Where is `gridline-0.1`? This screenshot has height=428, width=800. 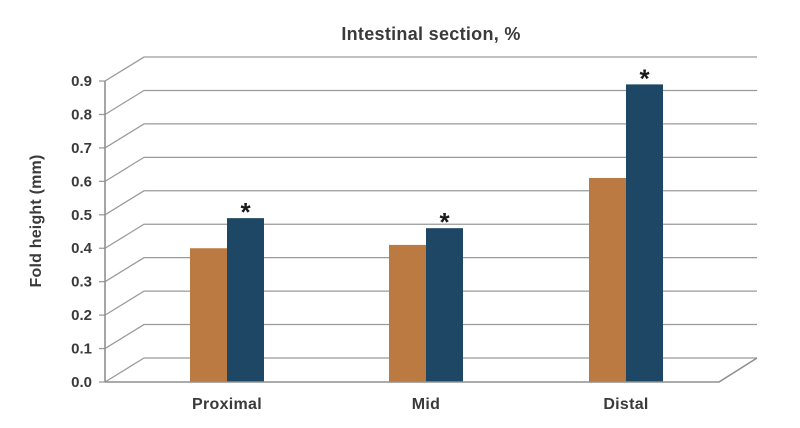
gridline-0.1 is located at coordinates (430, 336).